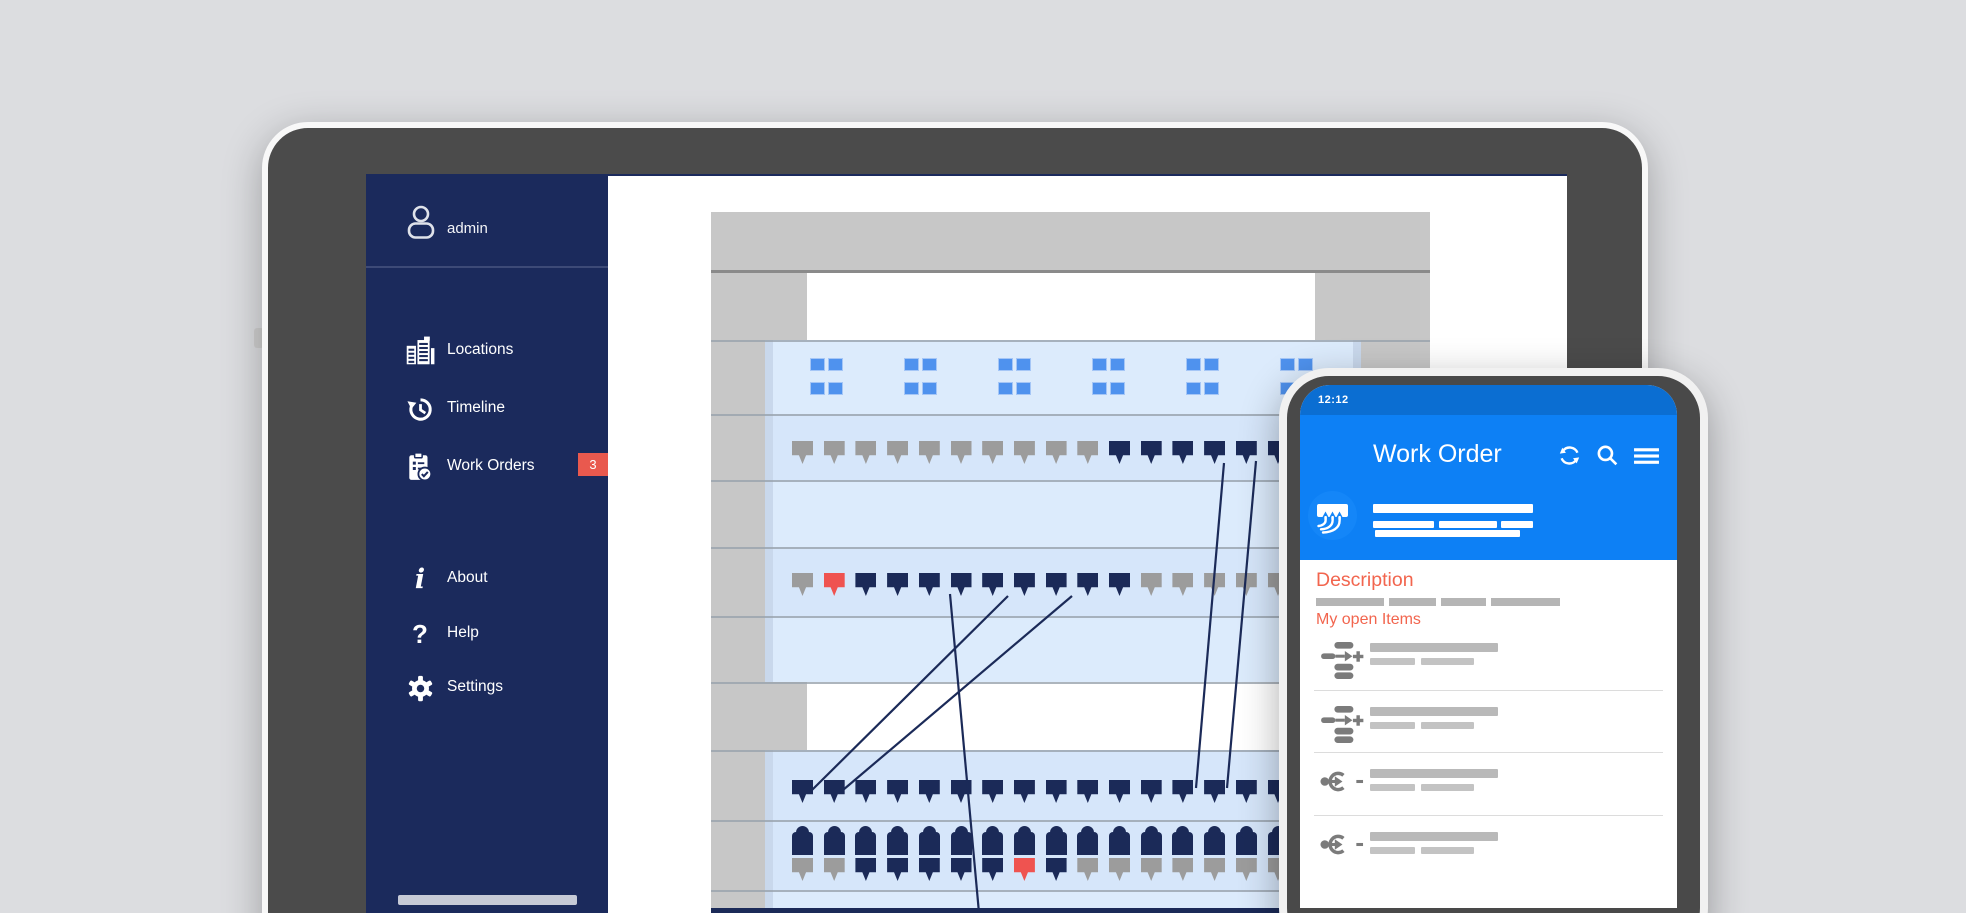  I want to click on phone-content: Description My open Items, so click(1488, 734).